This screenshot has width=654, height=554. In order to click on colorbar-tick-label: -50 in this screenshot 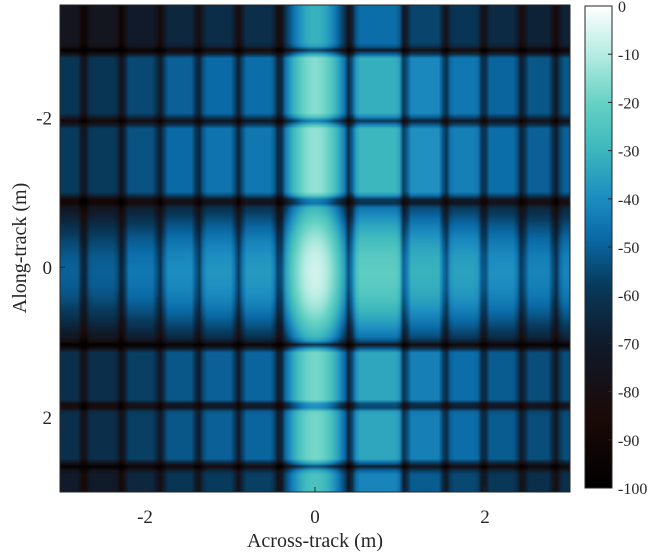, I will do `click(628, 248)`.